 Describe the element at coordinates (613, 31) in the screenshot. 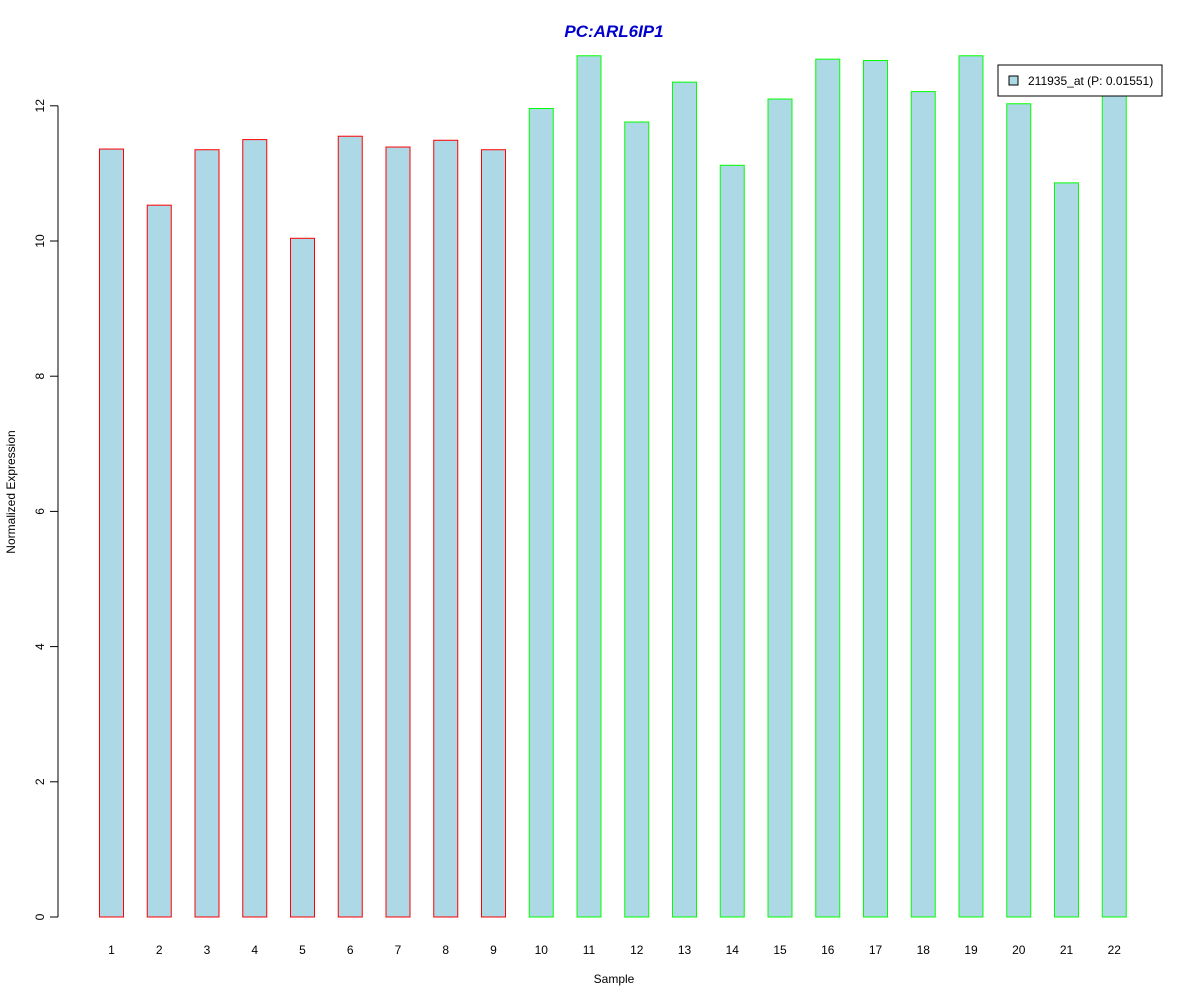

I see `chart-title: PC:ARL6IP1` at that location.